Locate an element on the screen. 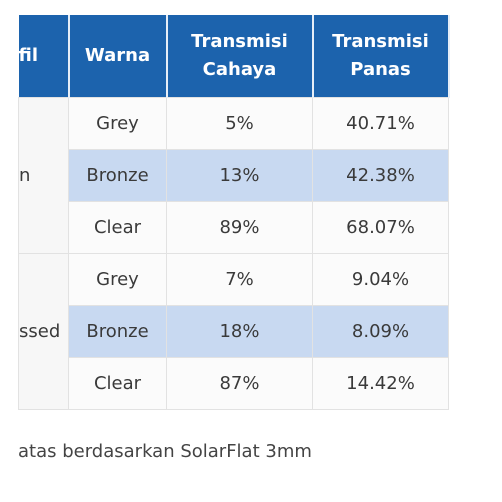 Image resolution: width=502 pixels, height=502 pixels. table-cell: 42.38% is located at coordinates (380, 175).